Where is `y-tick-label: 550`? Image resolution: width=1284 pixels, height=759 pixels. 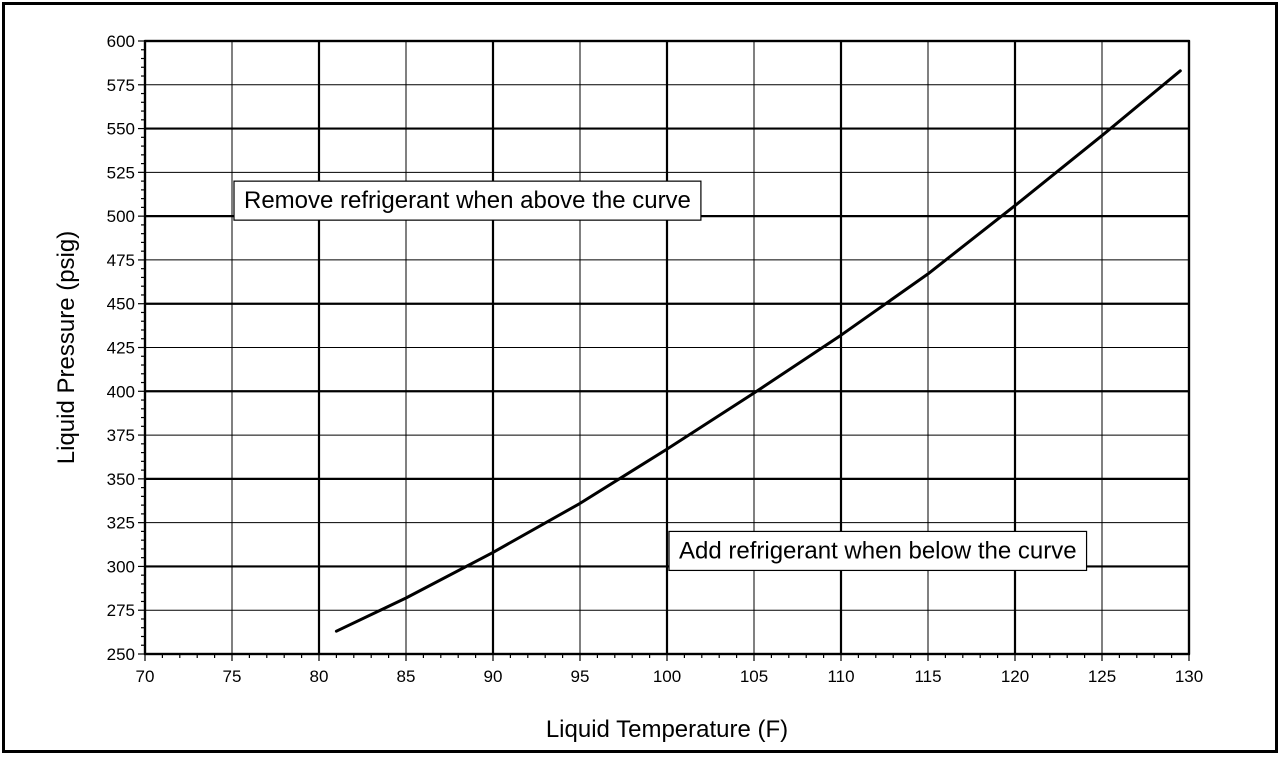
y-tick-label: 550 is located at coordinates (121, 129).